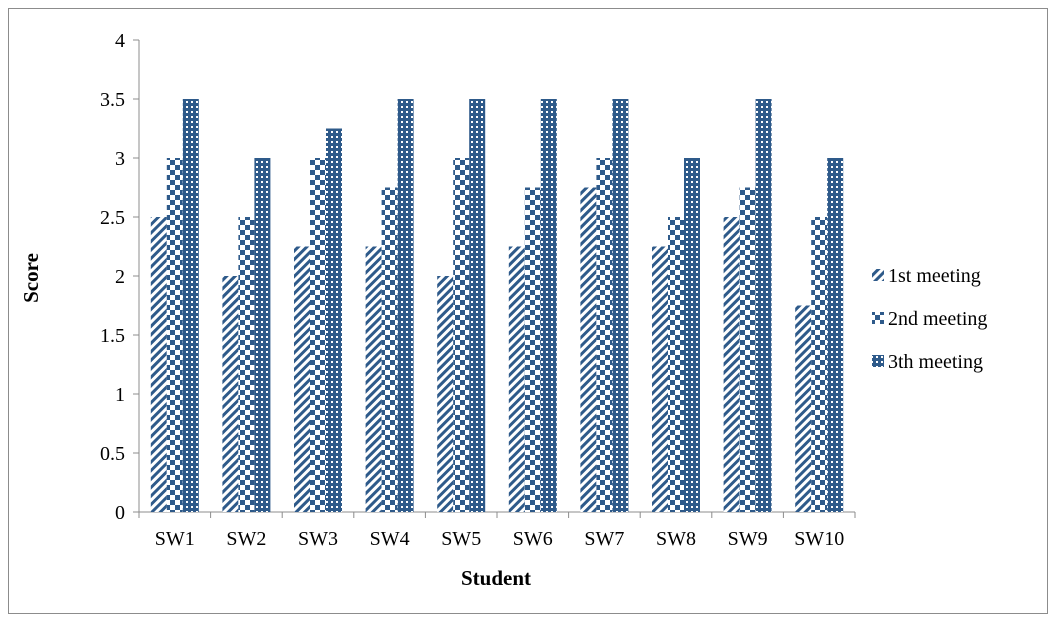 This screenshot has height=621, width=1056. I want to click on legend: 1st meeting 2nd meeting 3th meeting, so click(929, 319).